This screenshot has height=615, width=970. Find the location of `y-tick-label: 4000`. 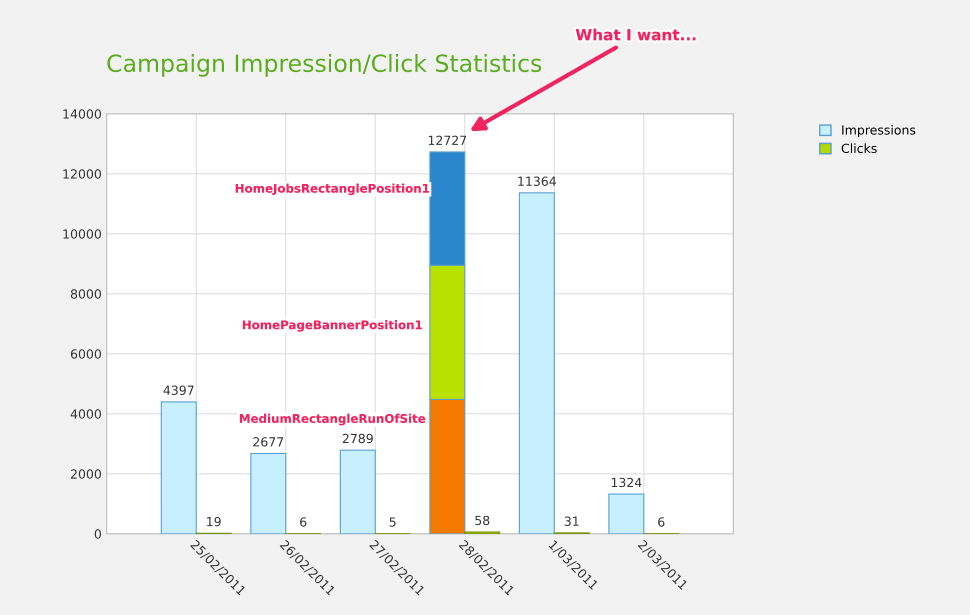

y-tick-label: 4000 is located at coordinates (86, 414).